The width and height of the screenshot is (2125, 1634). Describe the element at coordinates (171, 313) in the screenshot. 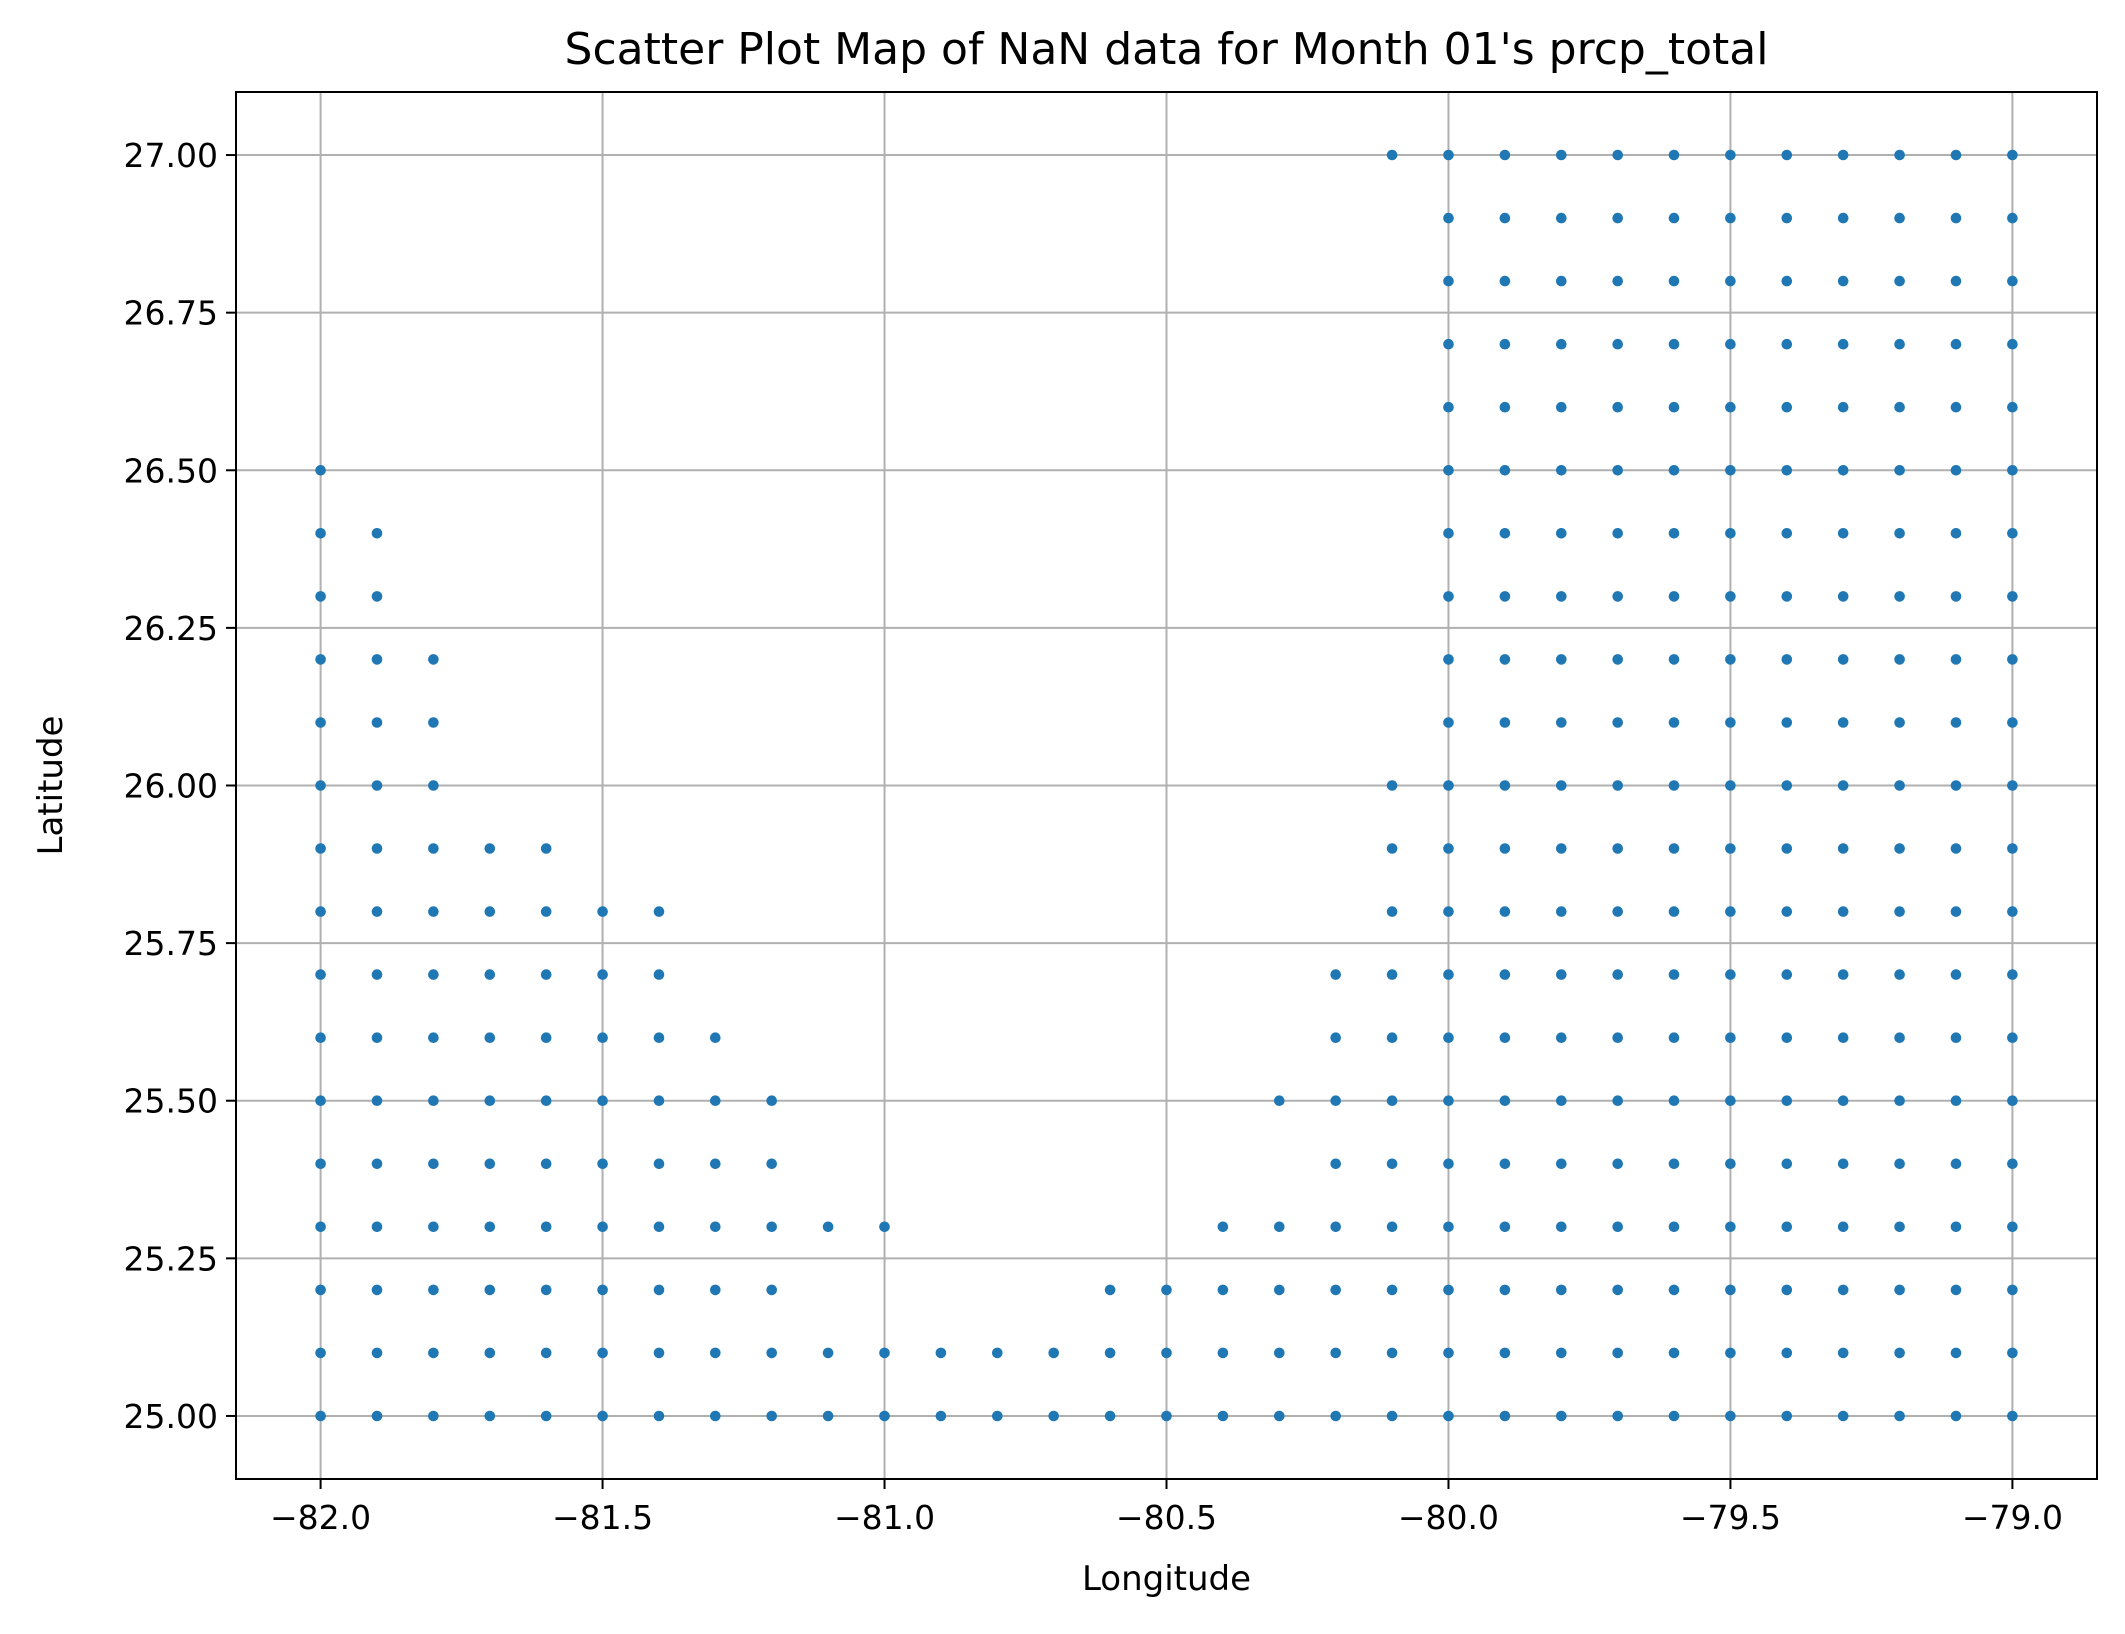

I see `y-tick-label: 26.75` at that location.